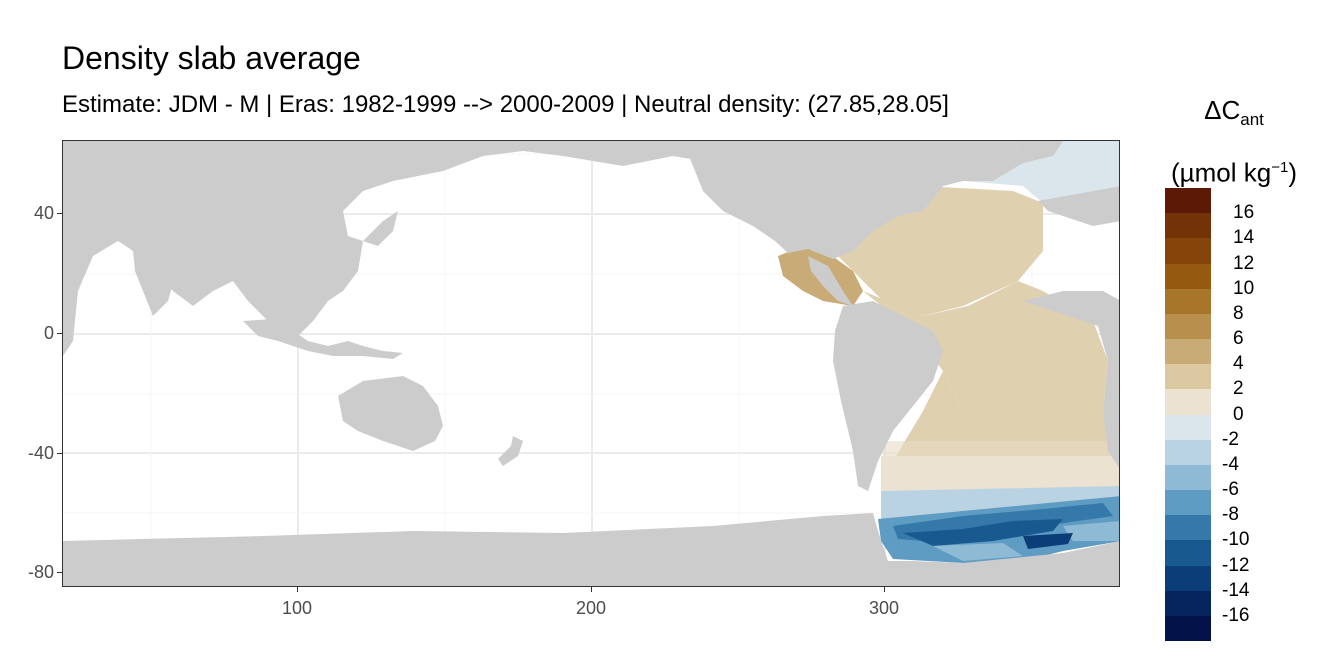 The width and height of the screenshot is (1344, 672). What do you see at coordinates (323, 339) in the screenshot?
I see `land-indonesia` at bounding box center [323, 339].